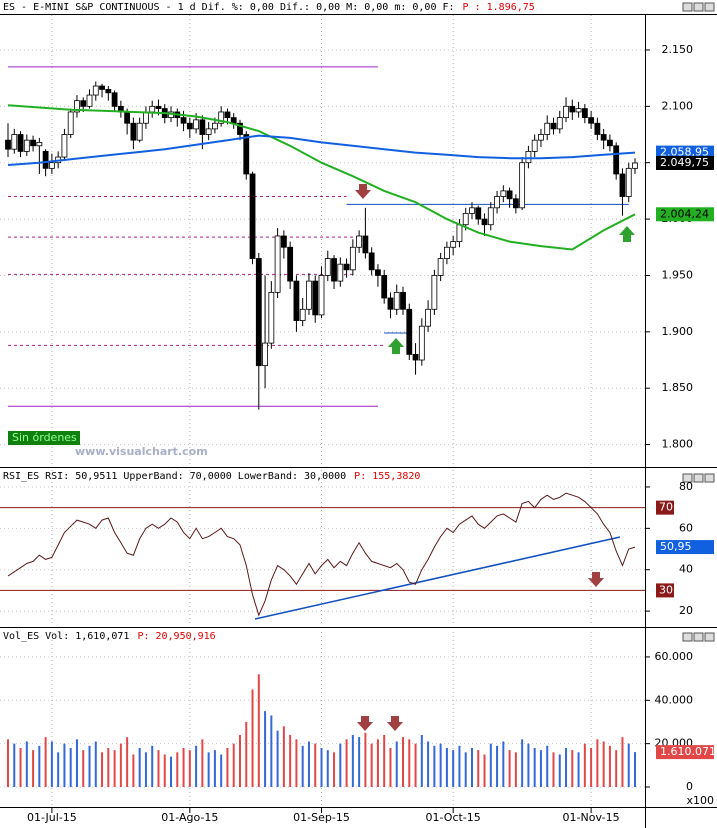 Image resolution: width=717 pixels, height=828 pixels. Describe the element at coordinates (674, 656) in the screenshot. I see `y-tick-label: 60.000` at that location.